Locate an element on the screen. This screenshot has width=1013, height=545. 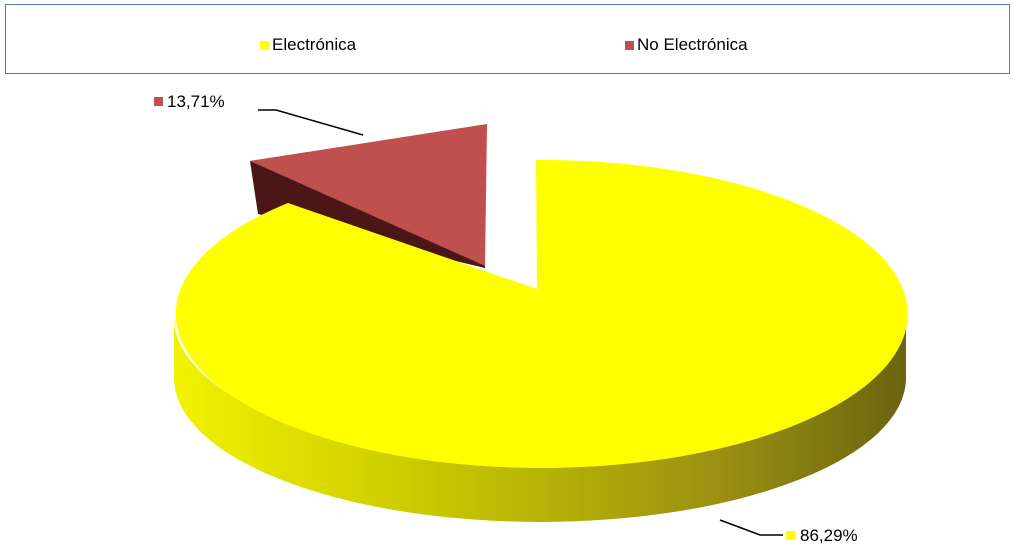
data-label-swatch-electronica is located at coordinates (790, 535).